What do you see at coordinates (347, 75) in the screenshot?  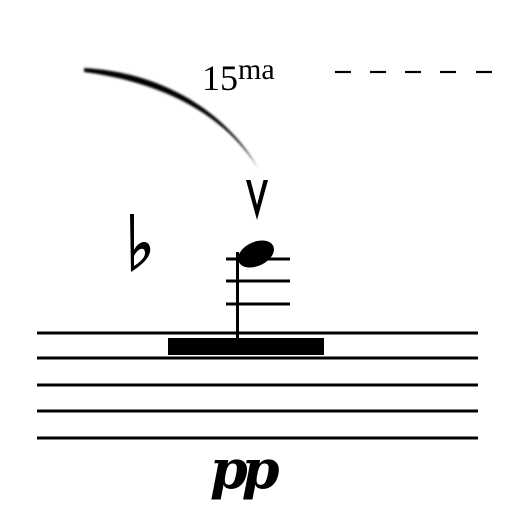 I see `ottava-marking: 15 ma` at bounding box center [347, 75].